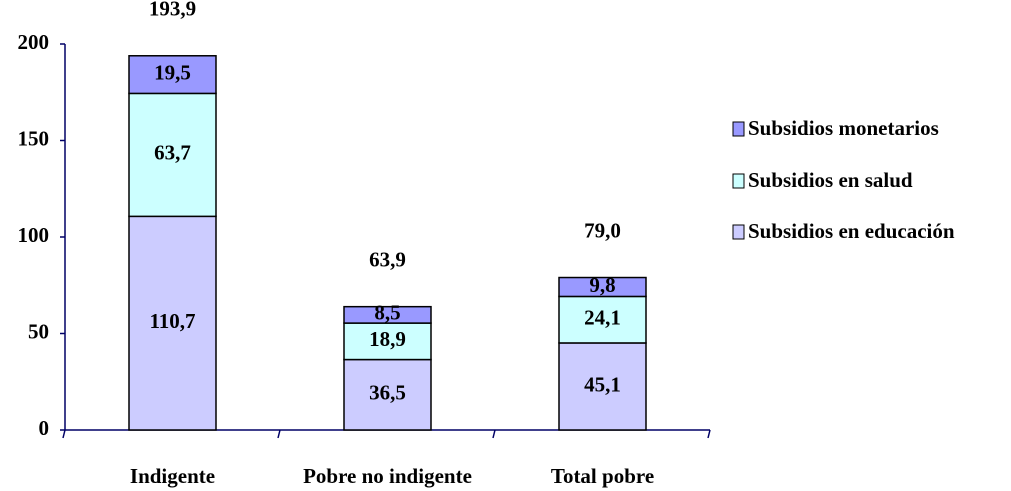 The height and width of the screenshot is (491, 1011). I want to click on legend-label: Subsidios en salud, so click(830, 180).